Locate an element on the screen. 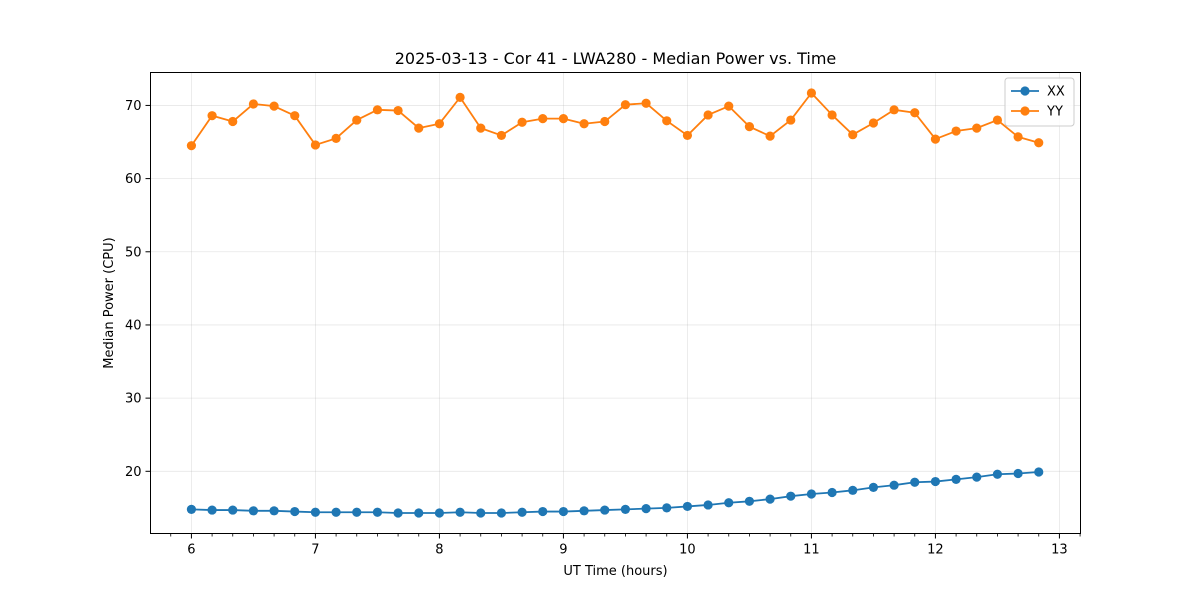 Image resolution: width=1200 pixels, height=600 pixels. y-tick-label: 20 is located at coordinates (133, 472).